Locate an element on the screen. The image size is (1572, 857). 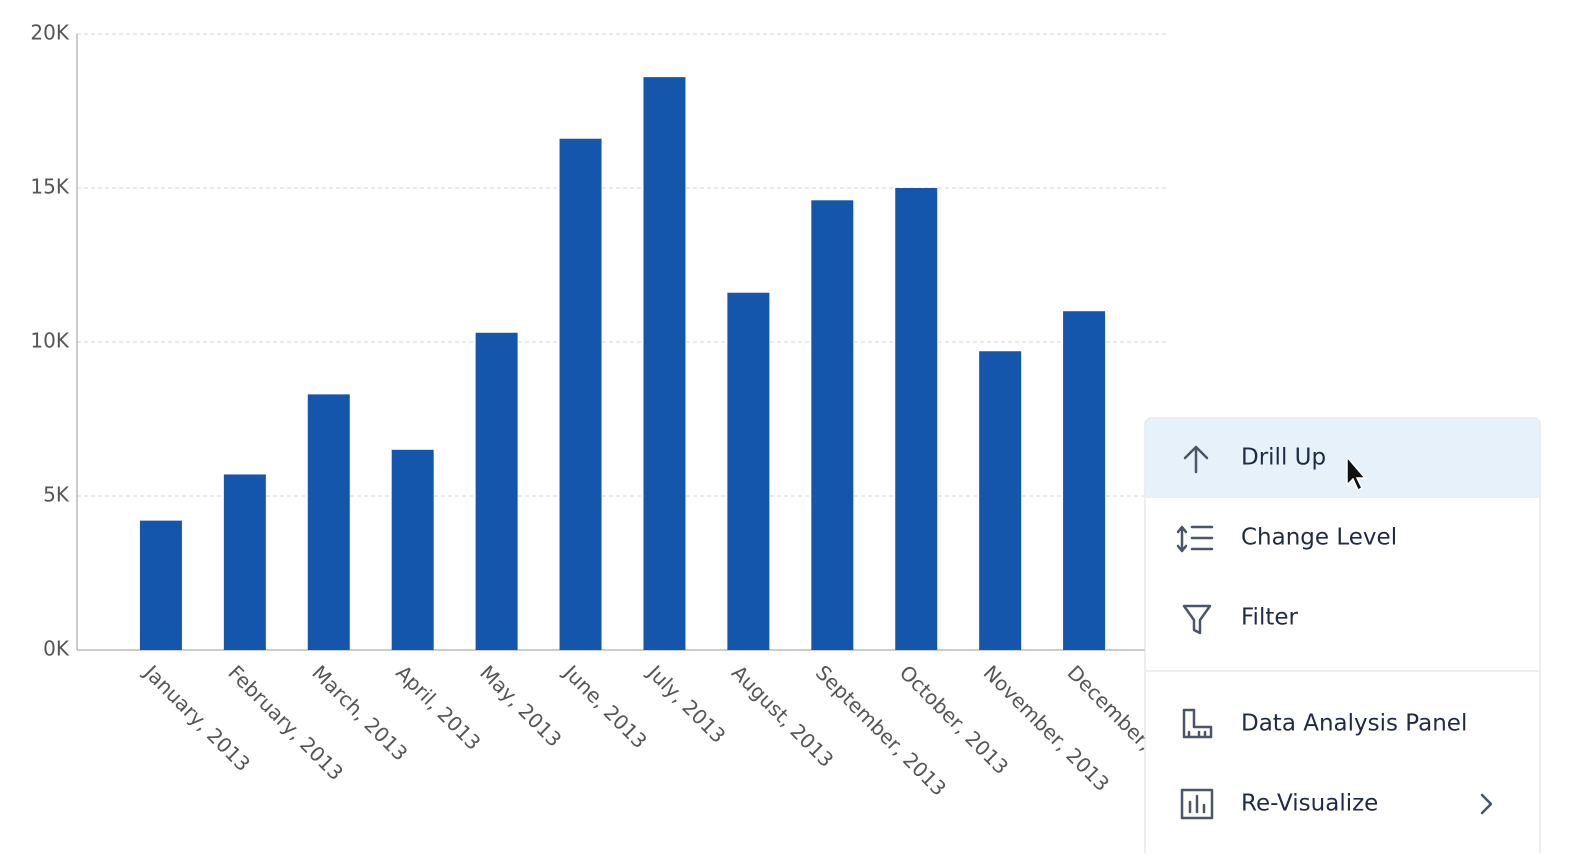
icon-filter is located at coordinates (1197, 619).